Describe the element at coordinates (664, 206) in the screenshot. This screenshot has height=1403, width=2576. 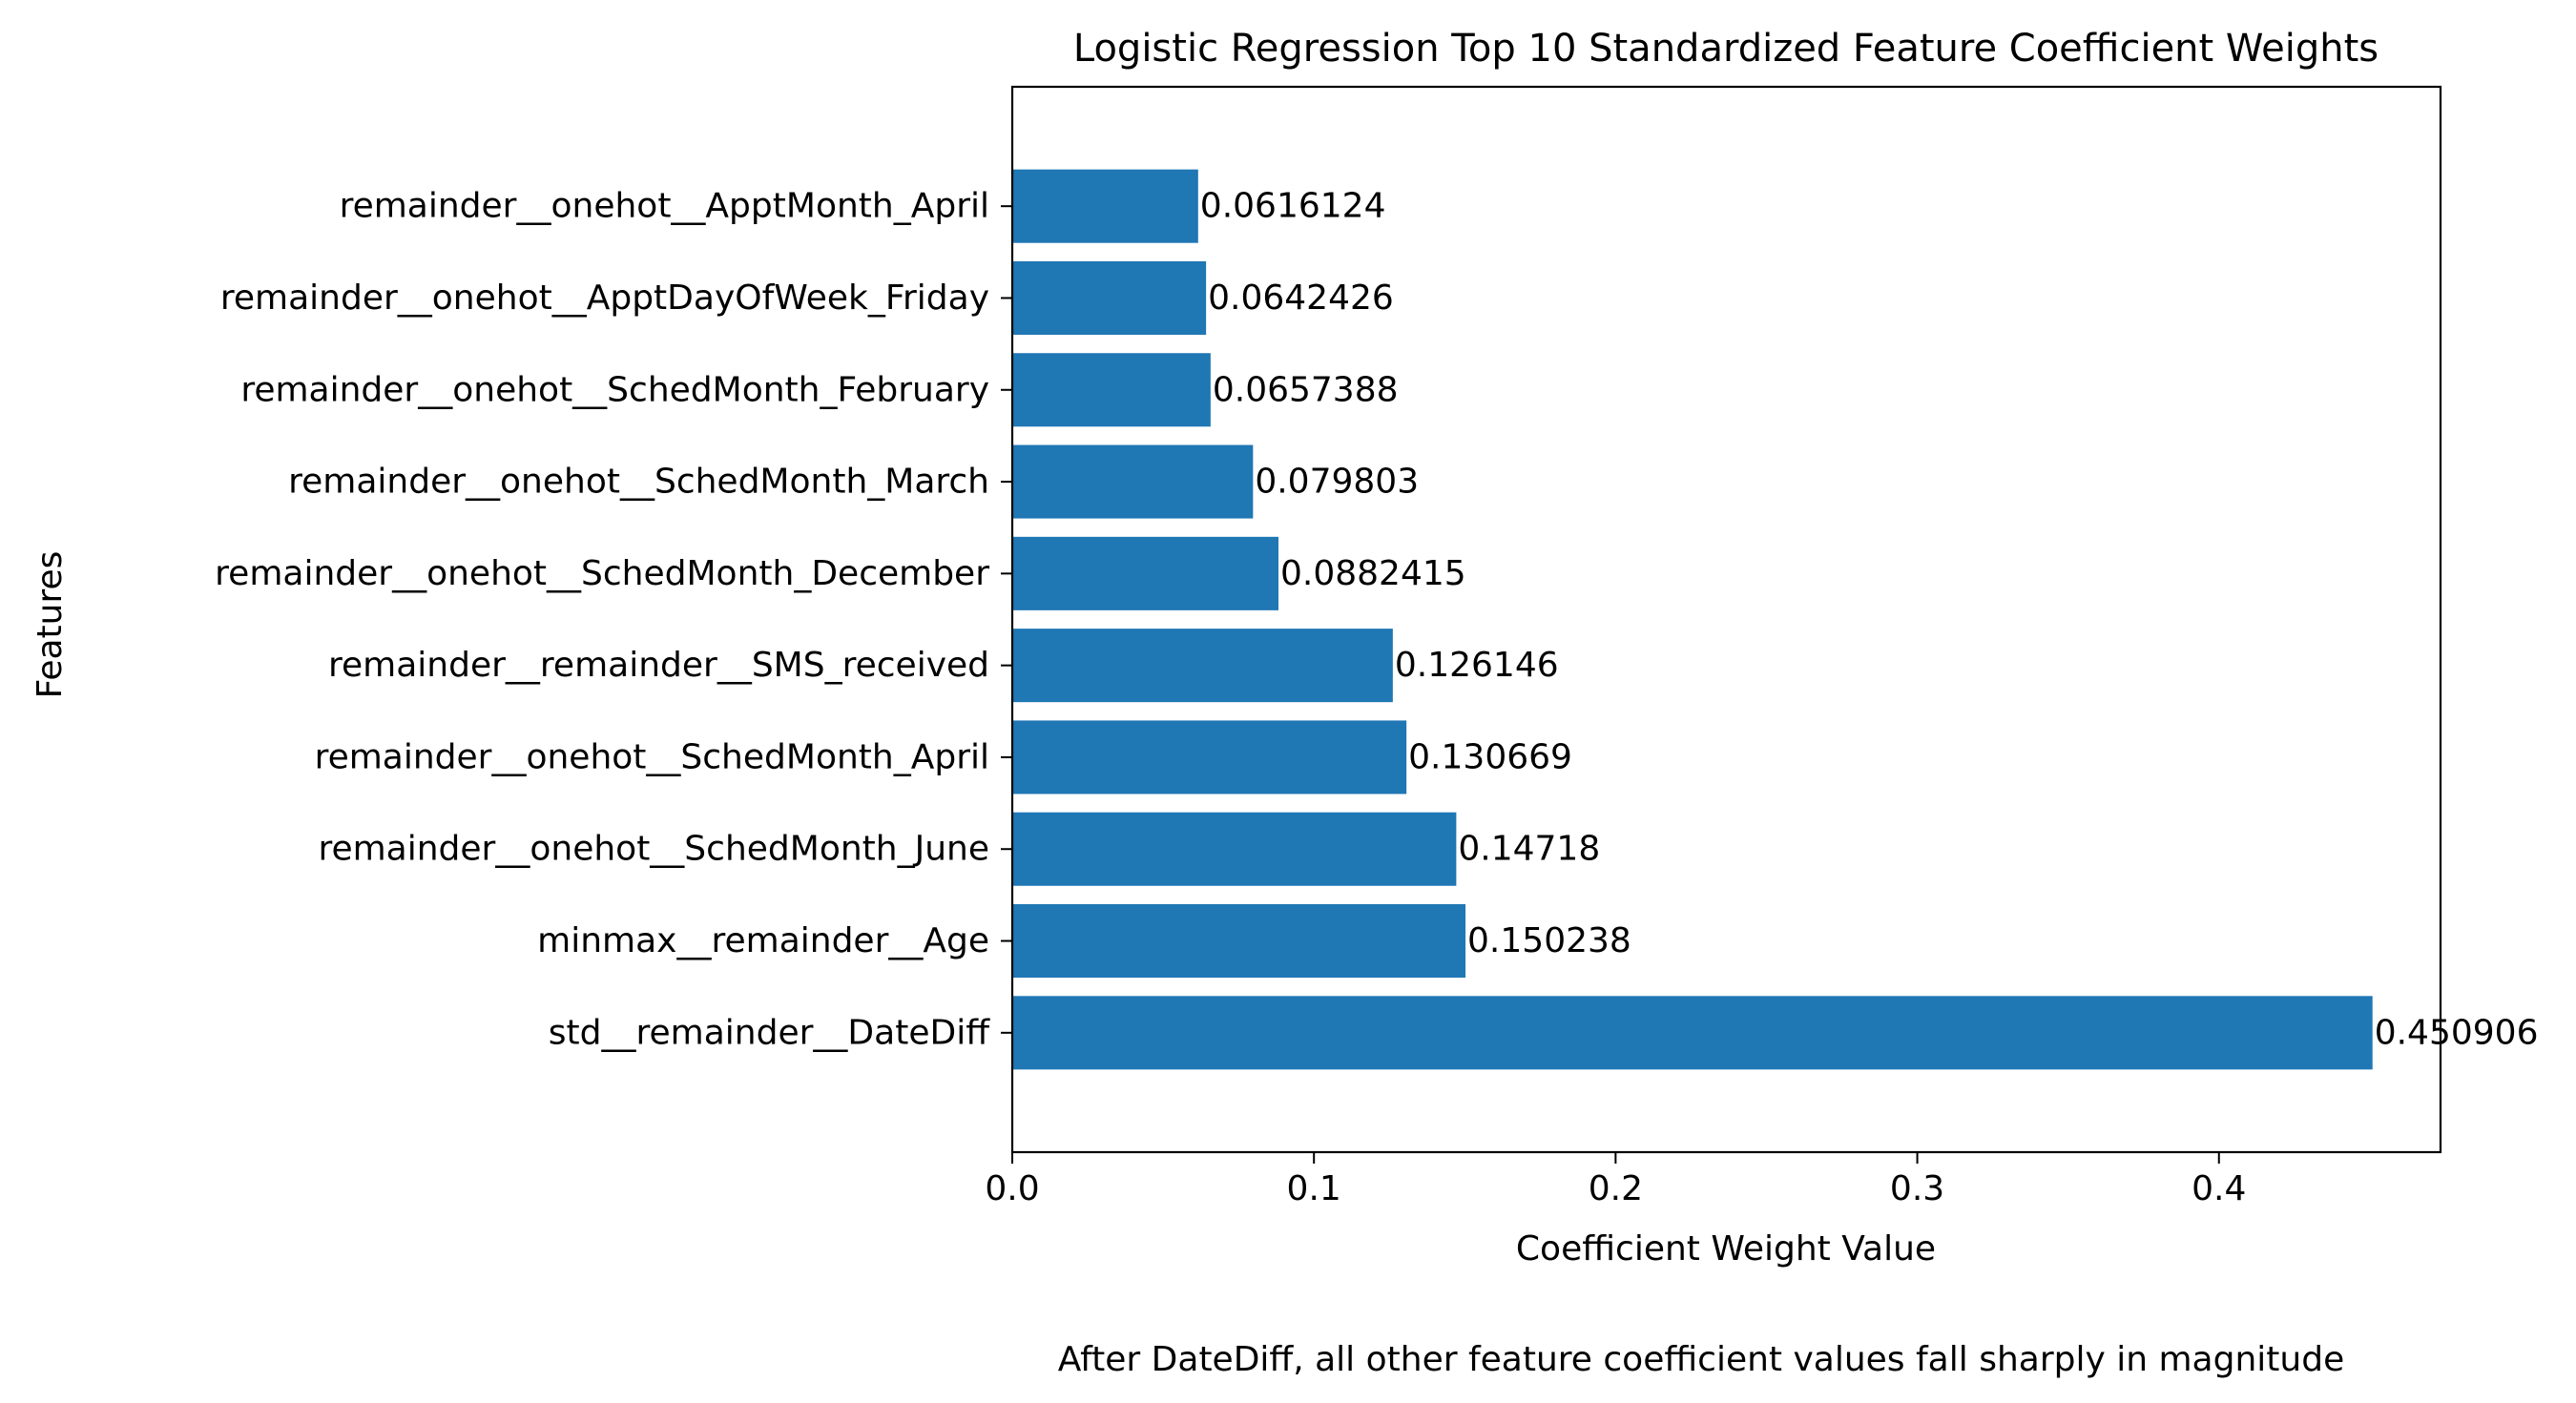
I see `y-tick-label: remainder__onehot__ApptMonth_April` at that location.